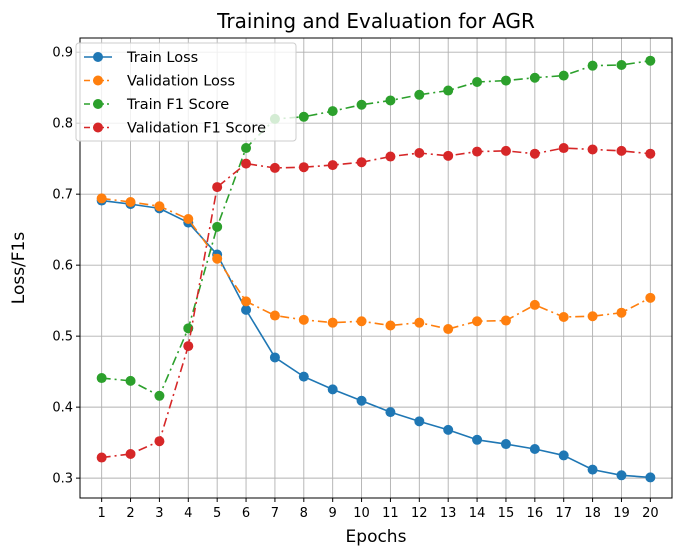 This screenshot has height=556, width=696. I want to click on x-tick-label: 10, so click(361, 513).